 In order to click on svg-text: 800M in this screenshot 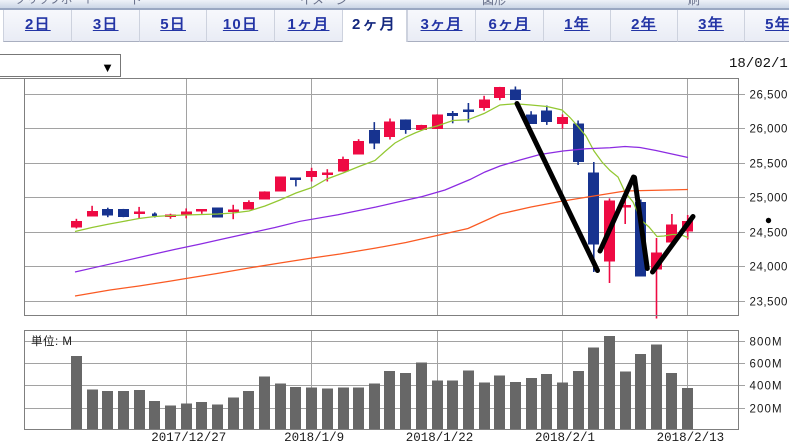, I will do `click(766, 343)`.